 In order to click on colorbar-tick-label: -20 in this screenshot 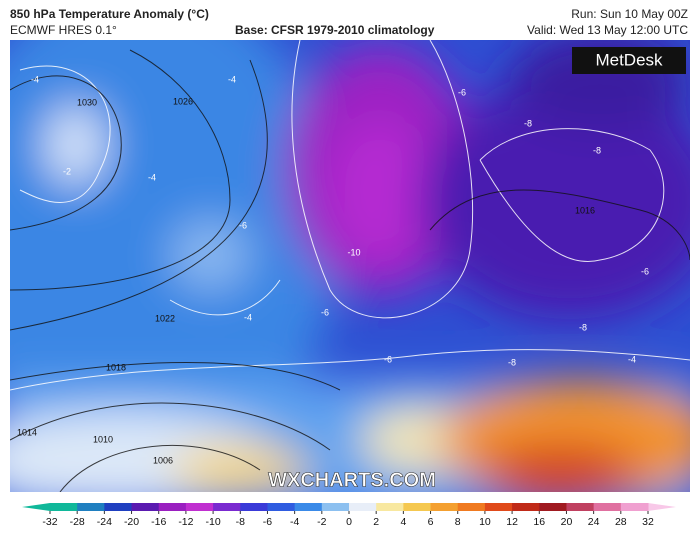, I will do `click(131, 522)`.